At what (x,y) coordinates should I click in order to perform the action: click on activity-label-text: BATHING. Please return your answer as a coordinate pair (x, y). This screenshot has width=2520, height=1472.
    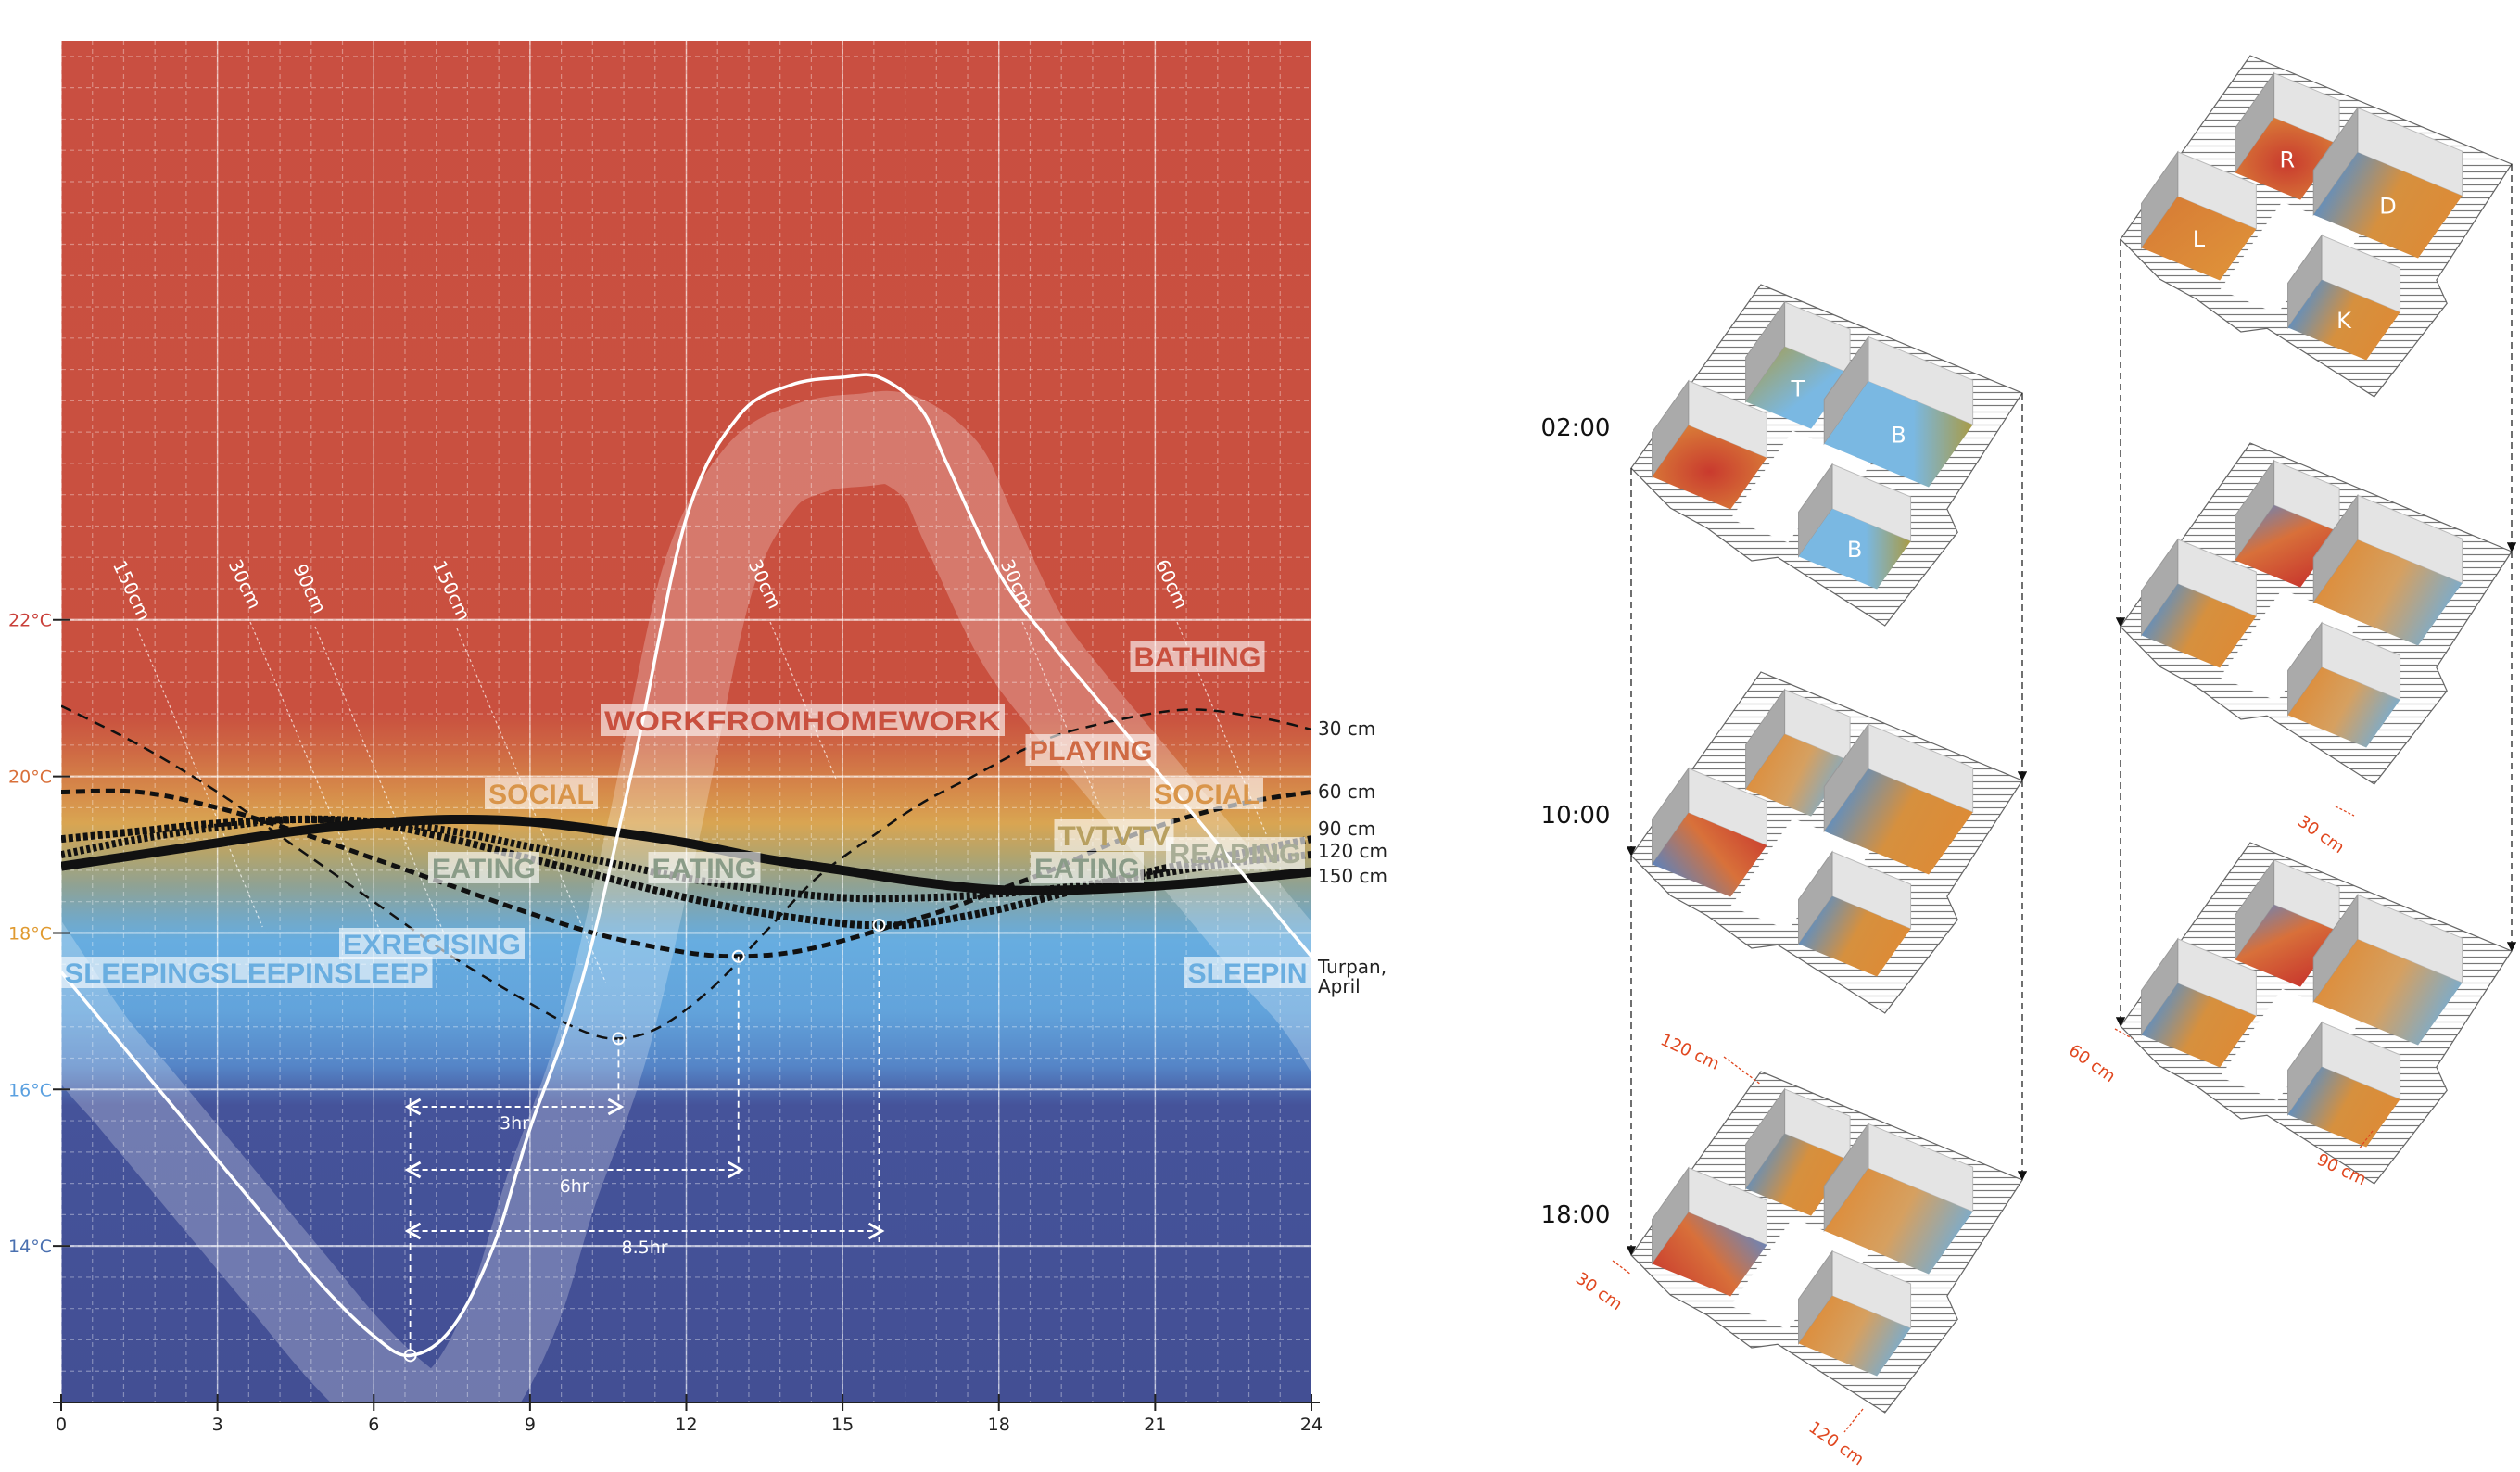
    Looking at the image, I should click on (1197, 657).